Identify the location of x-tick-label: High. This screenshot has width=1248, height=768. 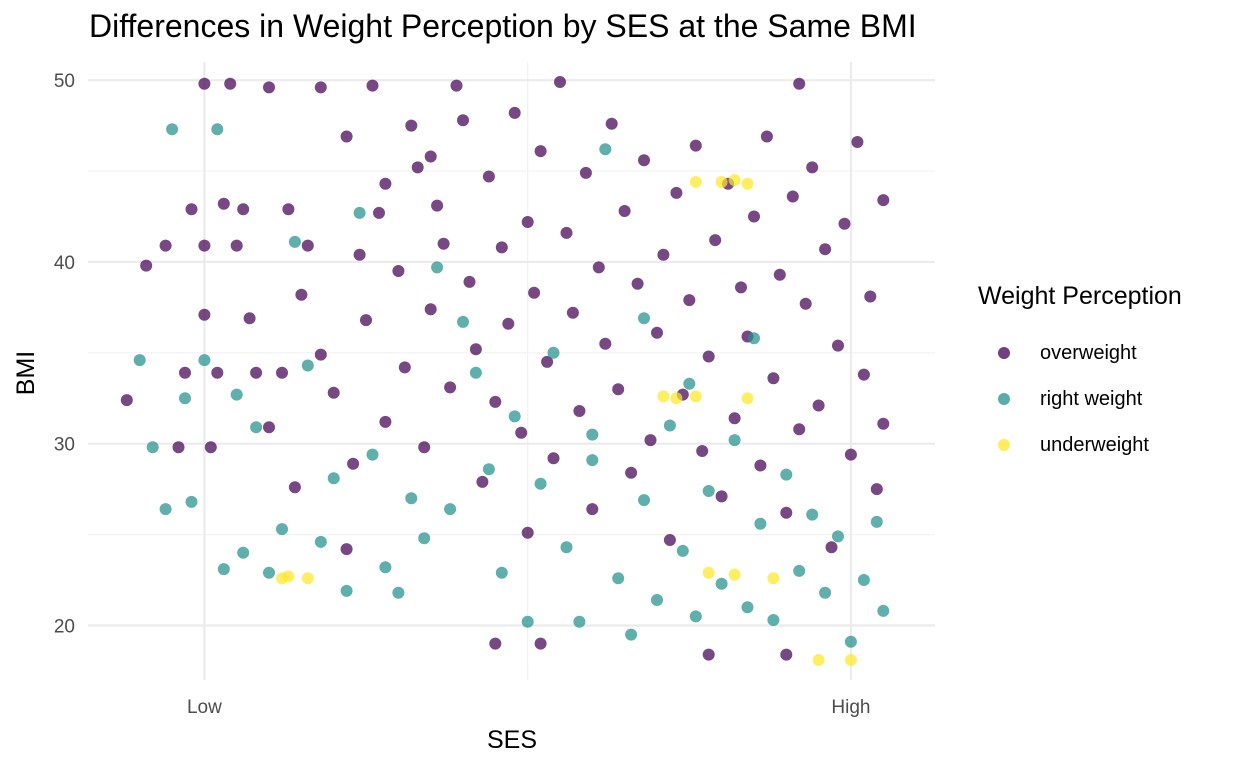
(850, 707).